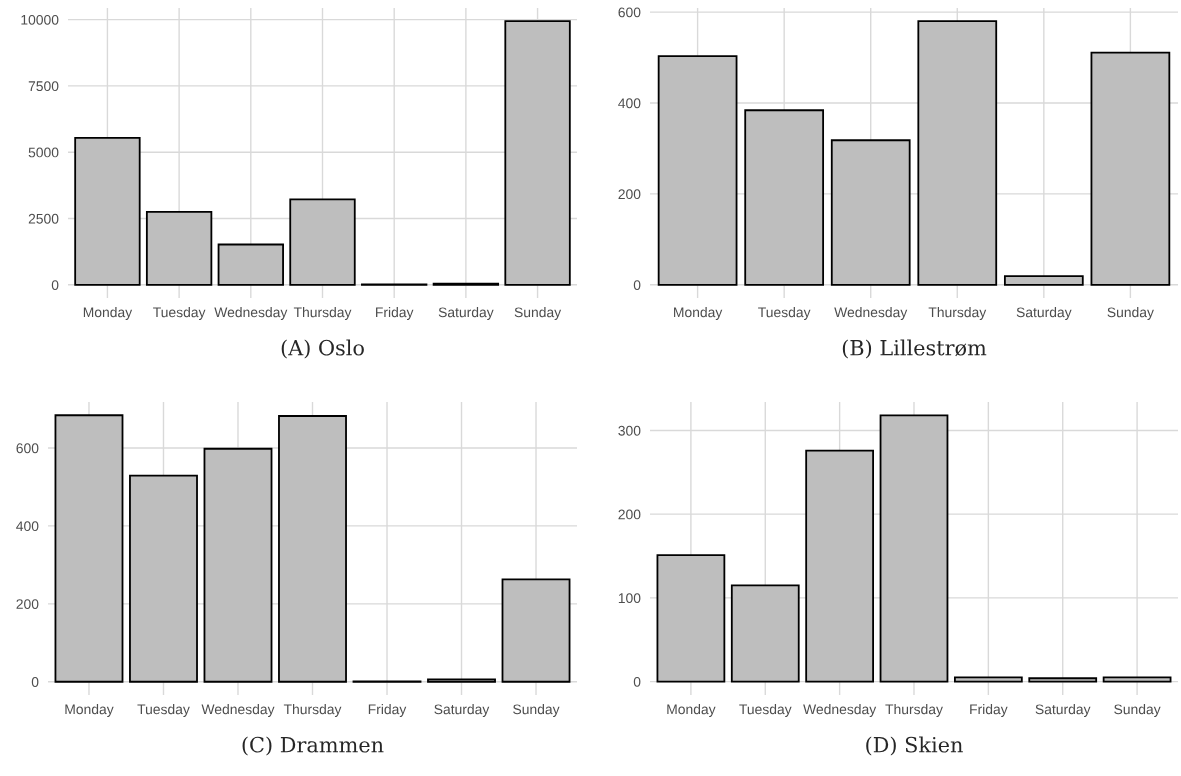 This screenshot has width=1181, height=776. I want to click on text: (D) Skien, so click(914, 746).